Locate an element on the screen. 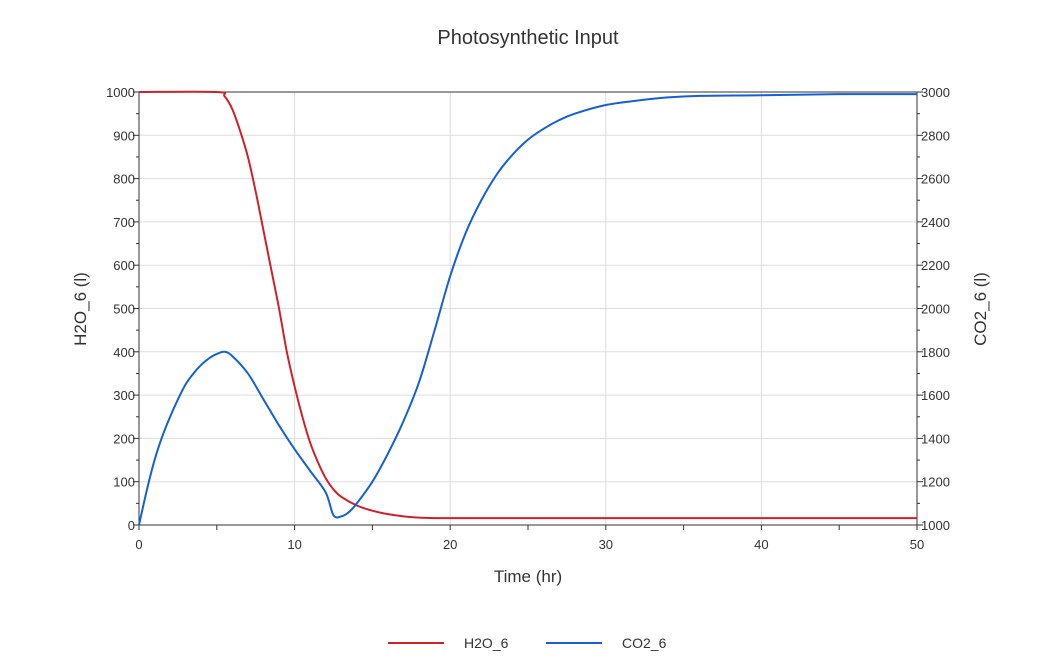  legend-label-co2-6: CO2_6 is located at coordinates (644, 643).